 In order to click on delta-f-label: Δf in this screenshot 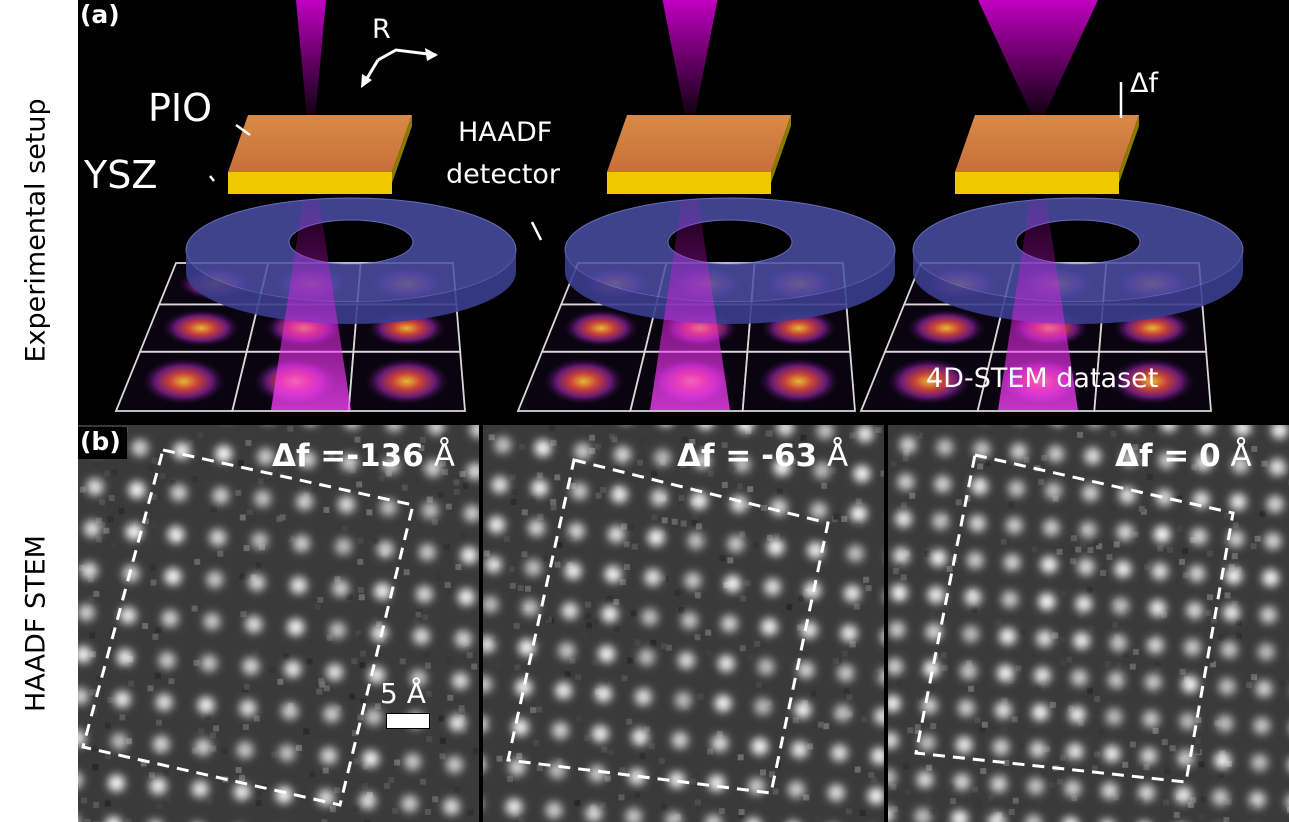, I will do `click(1144, 83)`.